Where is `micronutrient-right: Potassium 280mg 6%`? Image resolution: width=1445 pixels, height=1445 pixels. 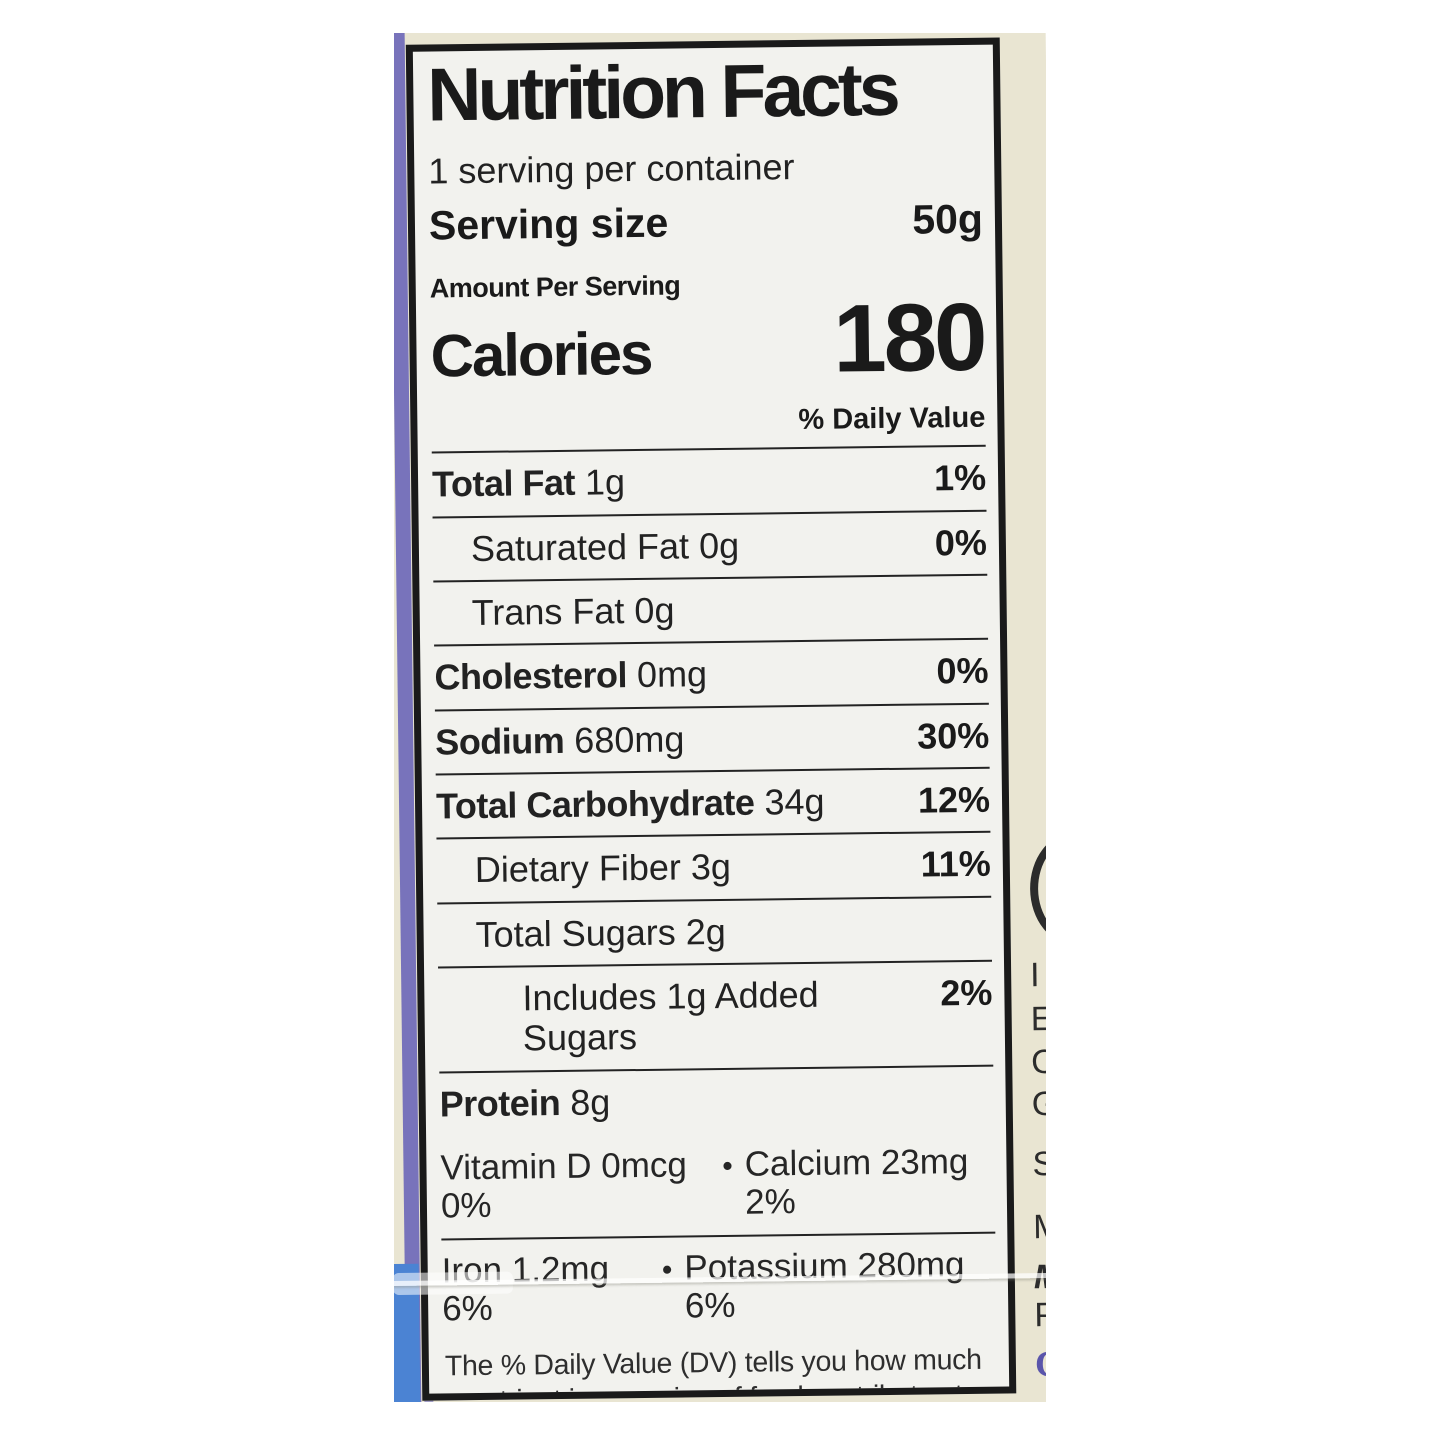 micronutrient-right: Potassium 280mg 6% is located at coordinates (824, 1285).